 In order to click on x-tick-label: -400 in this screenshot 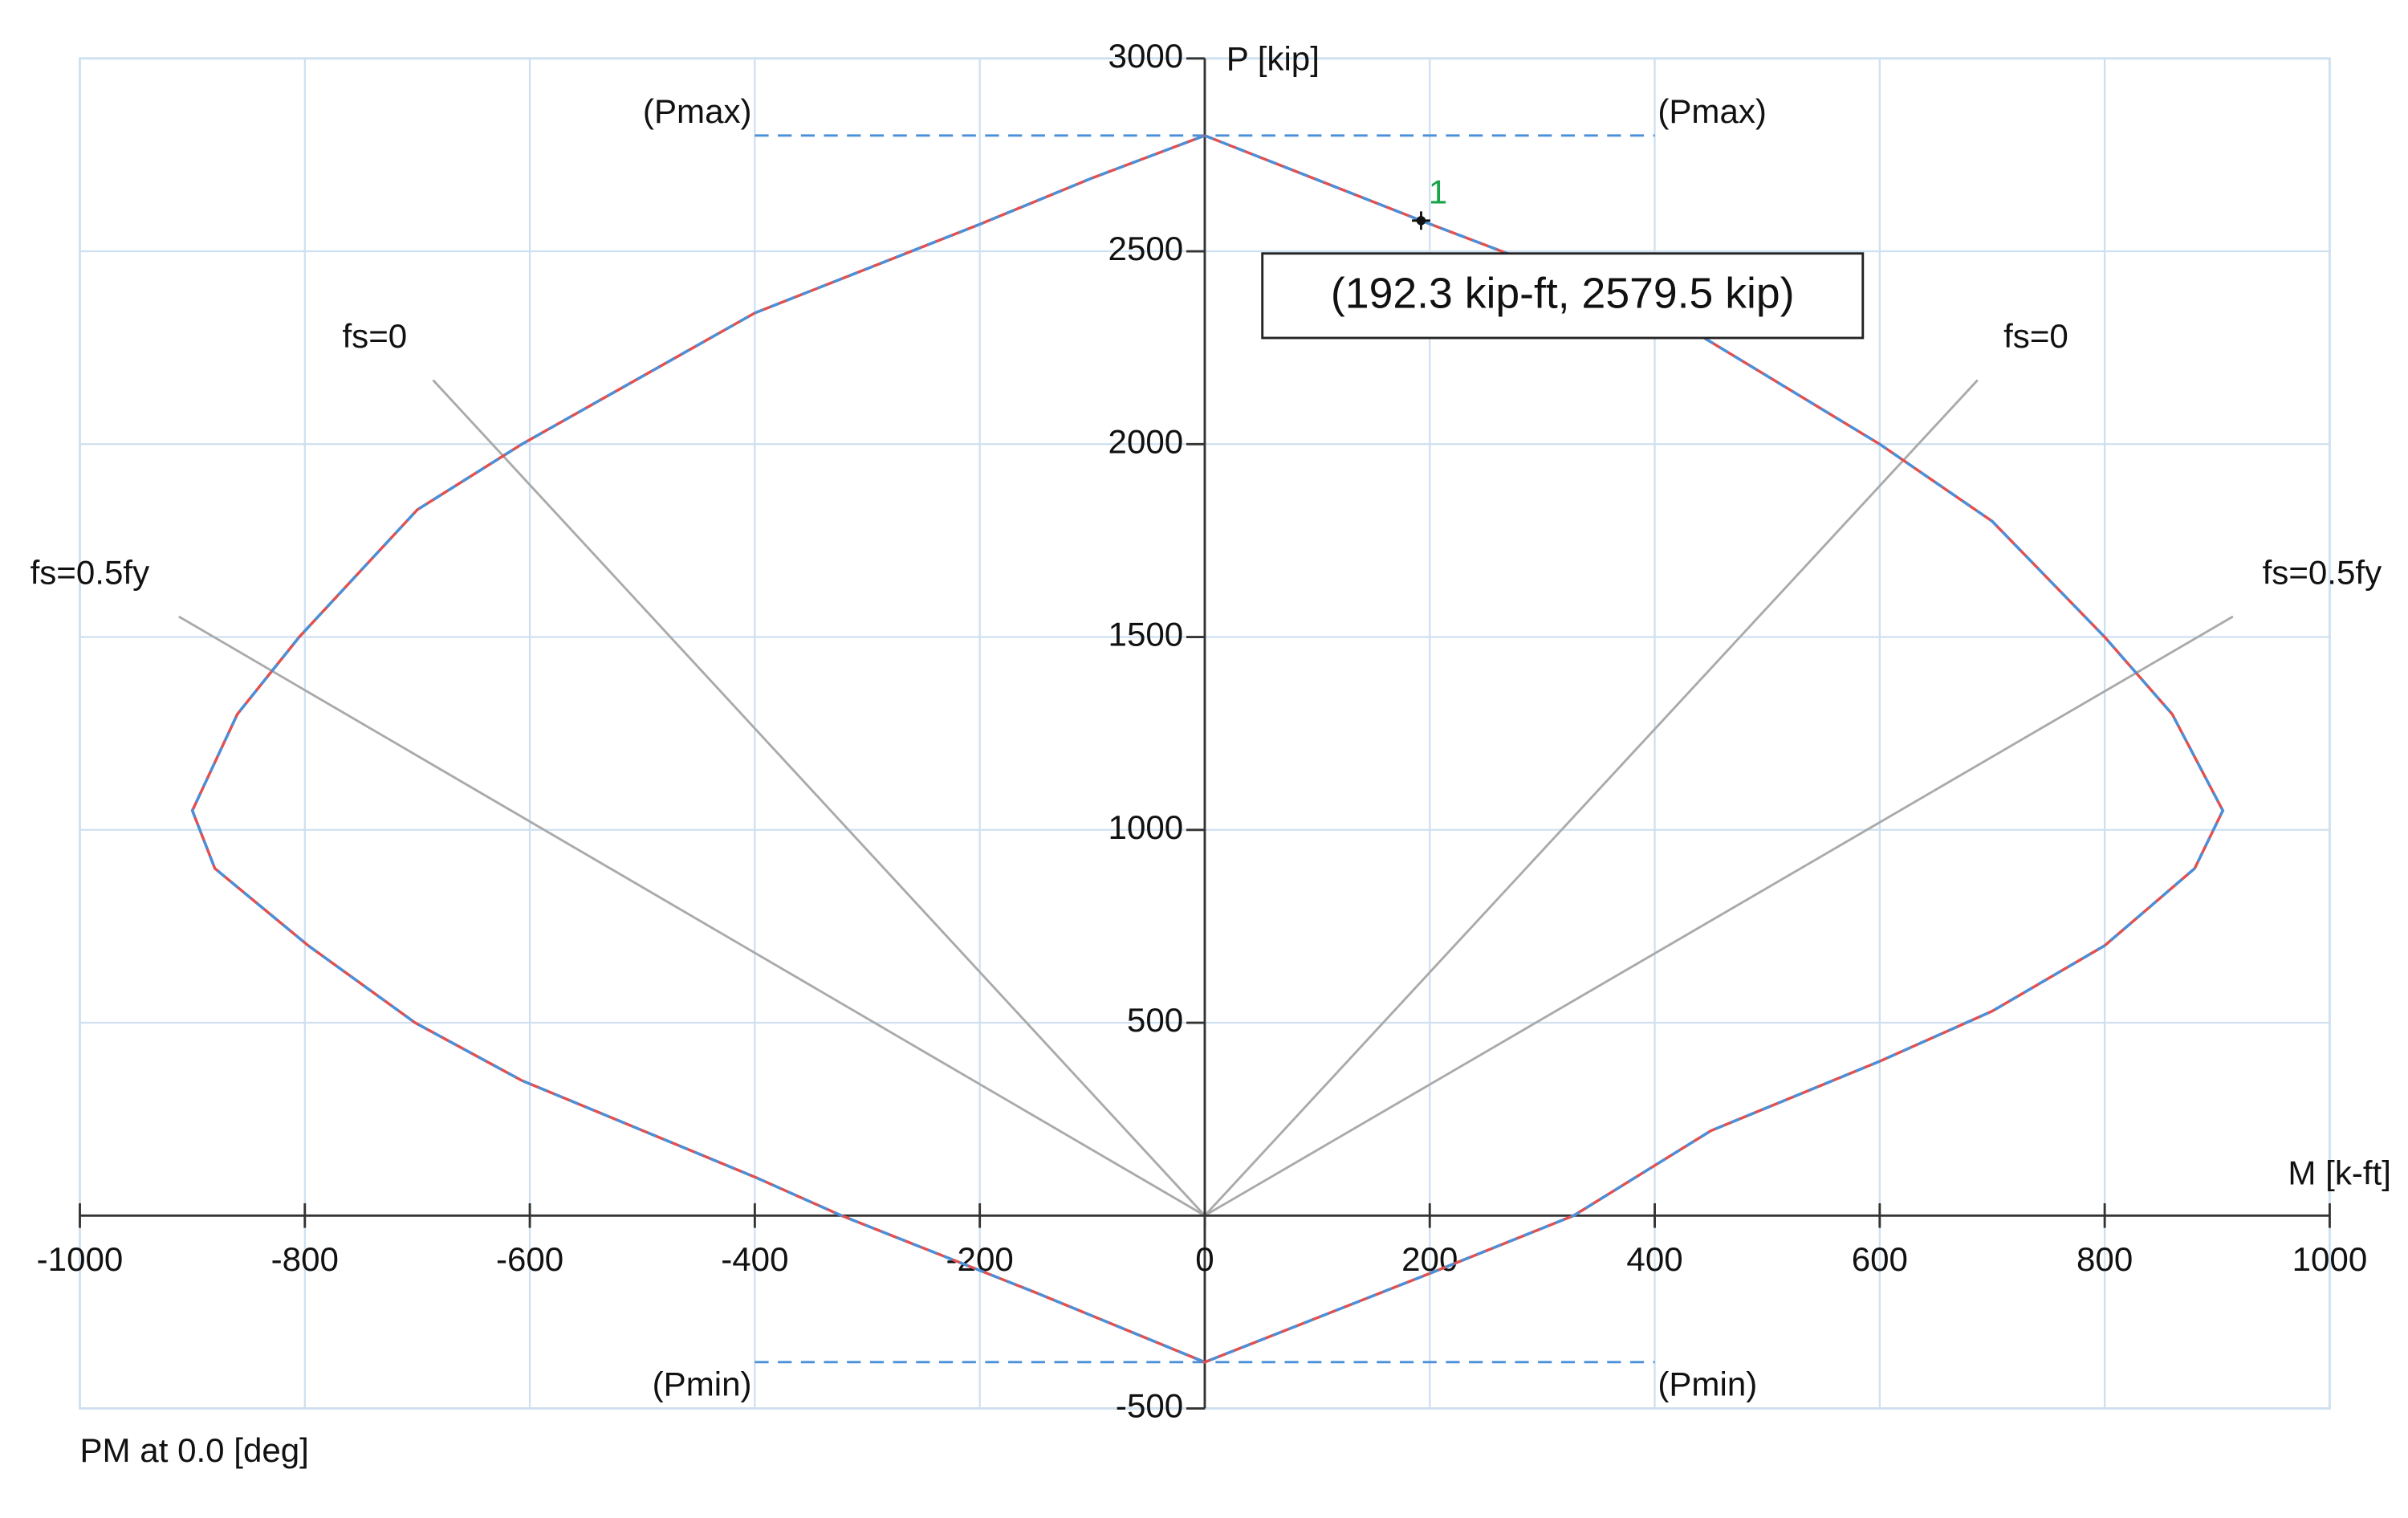, I will do `click(754, 1259)`.